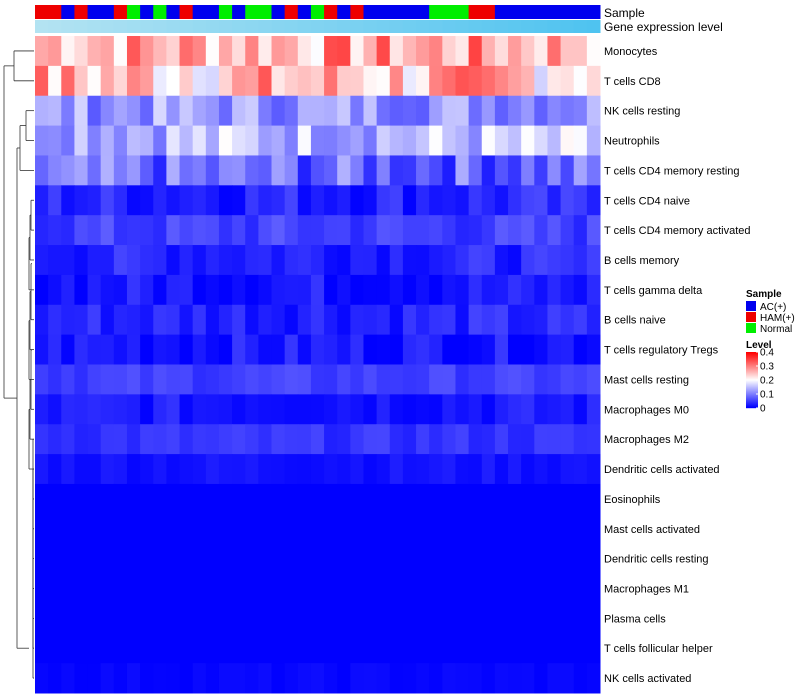 This screenshot has width=800, height=700. What do you see at coordinates (642, 261) in the screenshot?
I see `row-label: B cells memory` at bounding box center [642, 261].